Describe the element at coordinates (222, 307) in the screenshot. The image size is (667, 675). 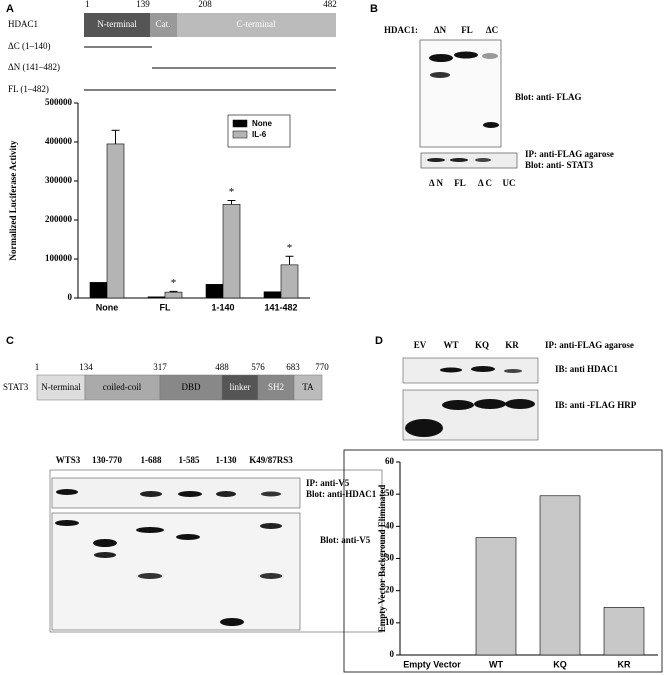
I see `x-tick-label: 1-140` at that location.